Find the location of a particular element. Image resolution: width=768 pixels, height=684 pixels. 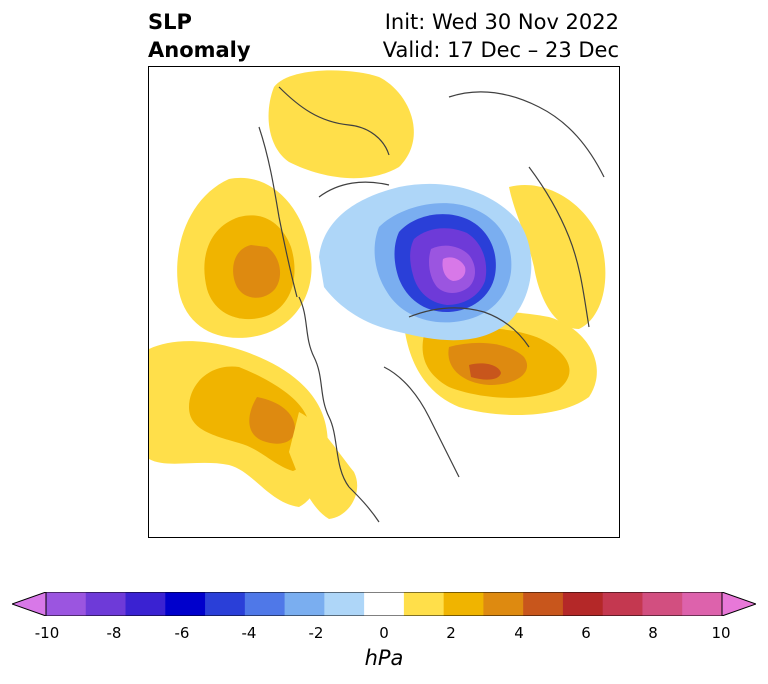

colorbar-tick: -6 is located at coordinates (182, 633).